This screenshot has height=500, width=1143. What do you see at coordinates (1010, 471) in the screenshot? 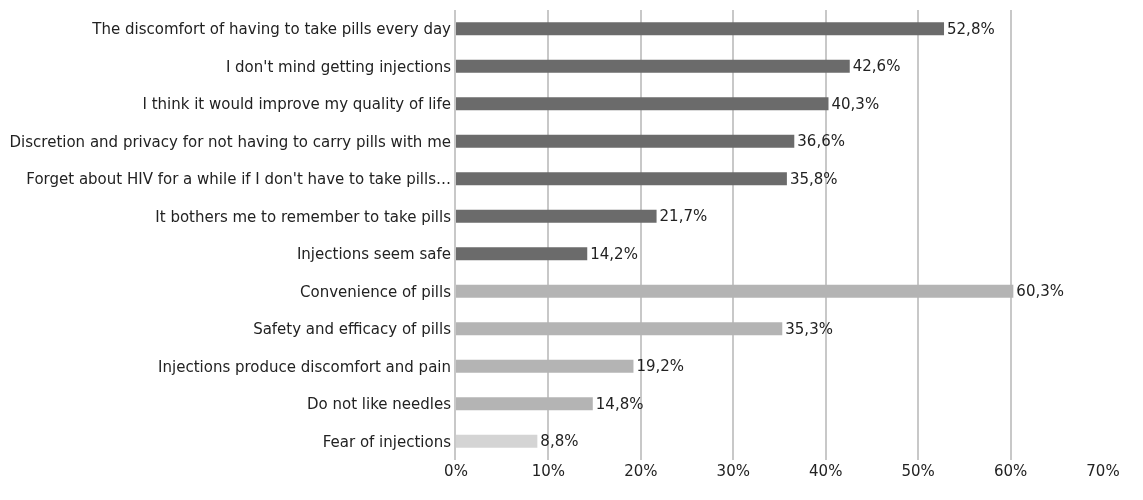
I see `x-tick-label: 60%` at bounding box center [1010, 471].